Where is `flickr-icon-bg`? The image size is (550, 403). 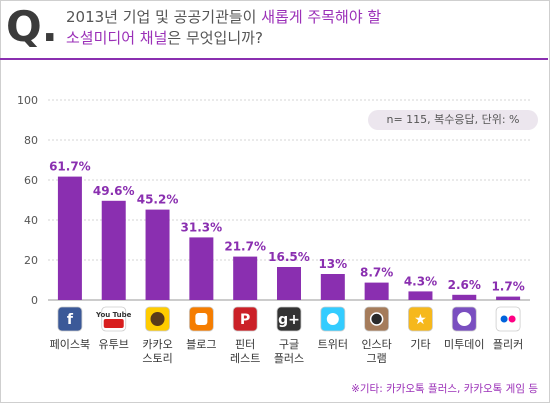 flickr-icon-bg is located at coordinates (508, 319).